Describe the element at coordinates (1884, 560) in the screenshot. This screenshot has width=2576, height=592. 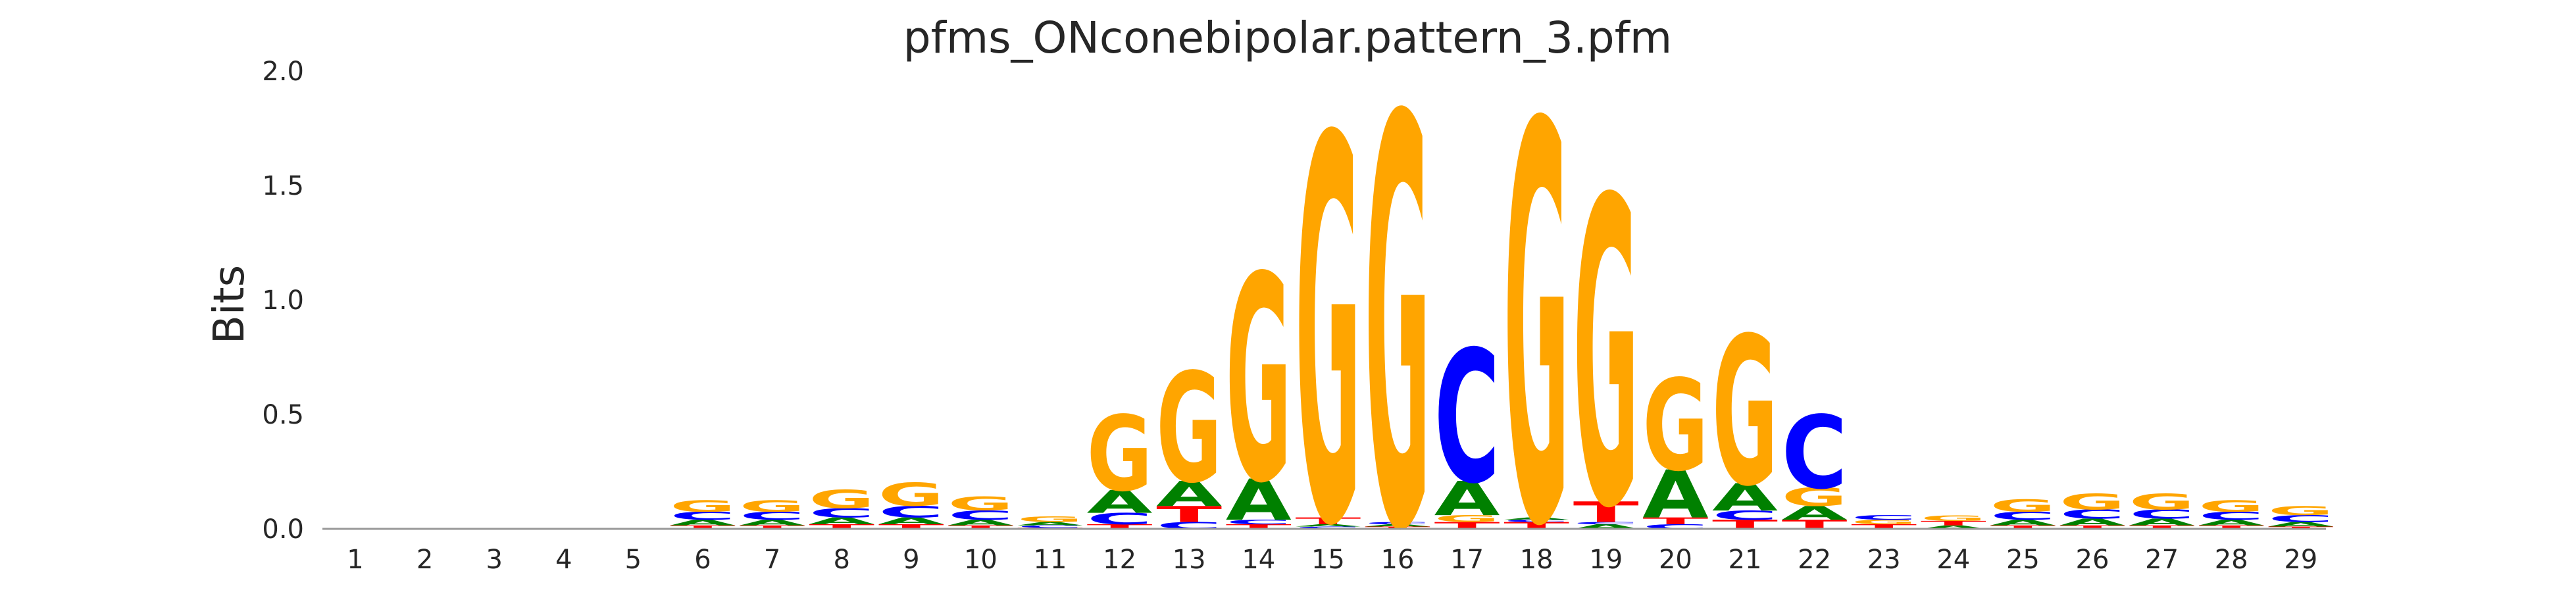
I see `x-tick-label: 23` at that location.